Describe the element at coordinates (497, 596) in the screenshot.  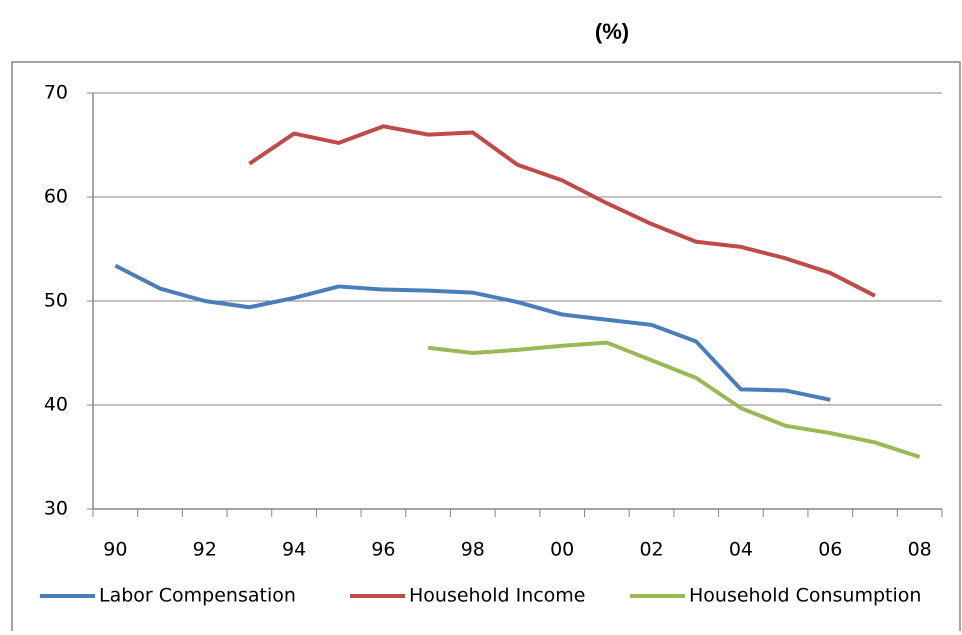
I see `legend-label: Household Income` at that location.